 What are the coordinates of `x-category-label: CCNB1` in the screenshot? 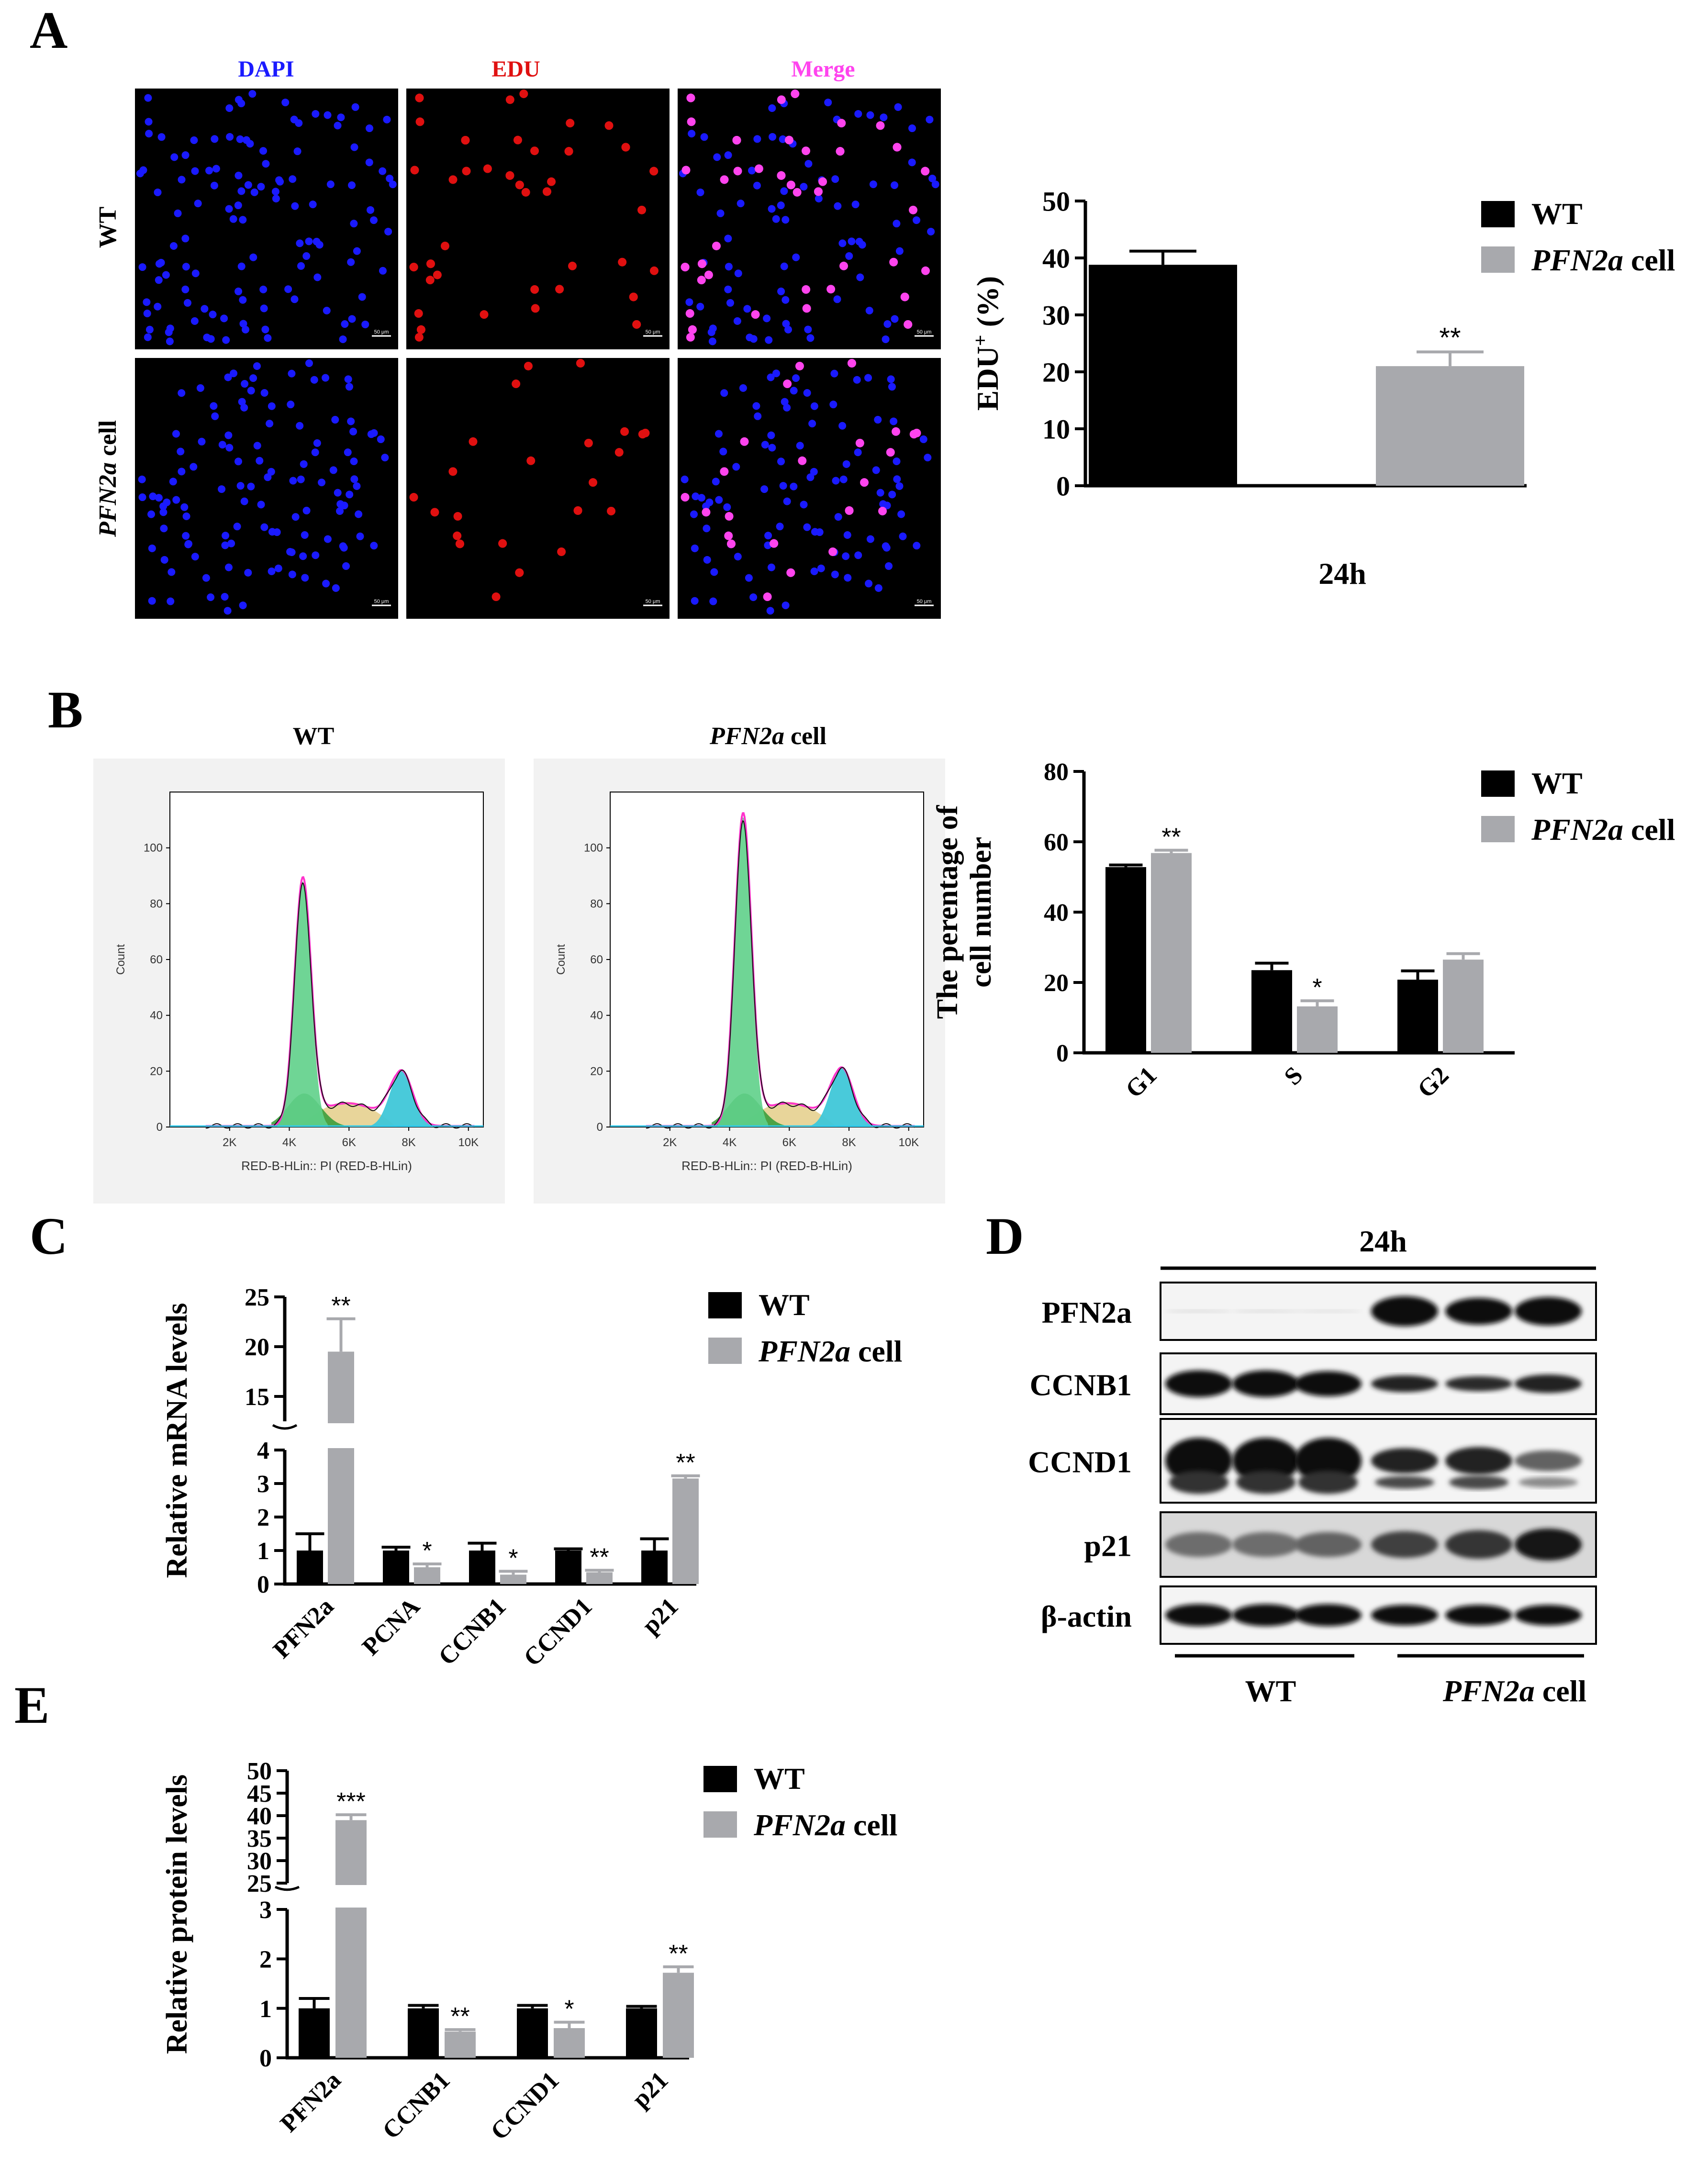 It's located at (473, 1632).